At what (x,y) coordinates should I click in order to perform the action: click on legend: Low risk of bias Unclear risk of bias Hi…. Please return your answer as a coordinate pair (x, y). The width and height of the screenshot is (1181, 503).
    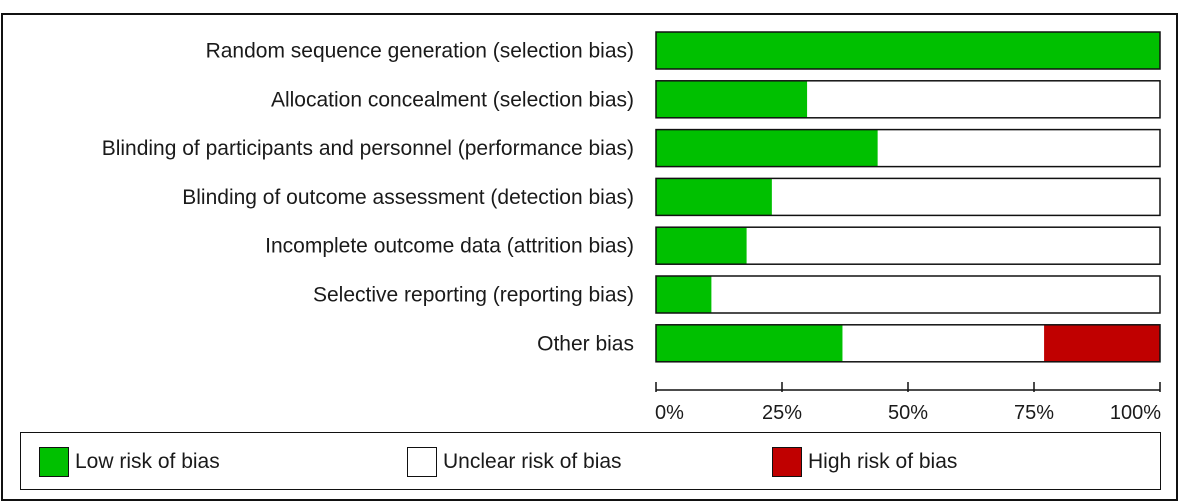
    Looking at the image, I should click on (590, 461).